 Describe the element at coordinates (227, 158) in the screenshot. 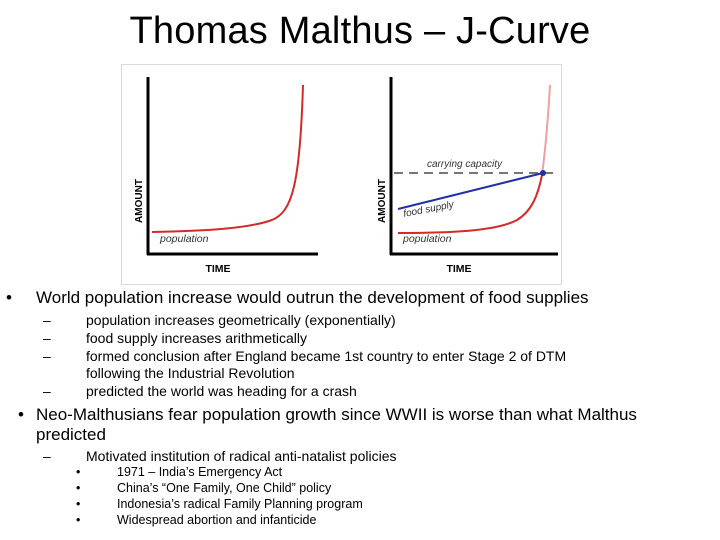

I see `left-population-curve` at that location.